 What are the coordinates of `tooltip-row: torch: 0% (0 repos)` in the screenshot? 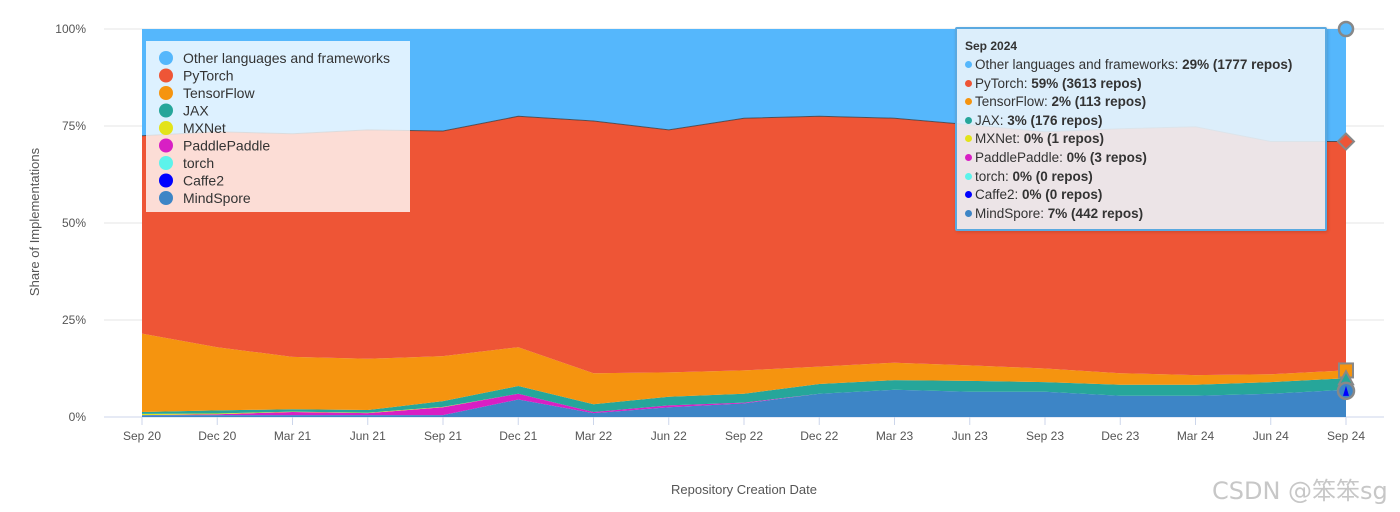 It's located at (1141, 177).